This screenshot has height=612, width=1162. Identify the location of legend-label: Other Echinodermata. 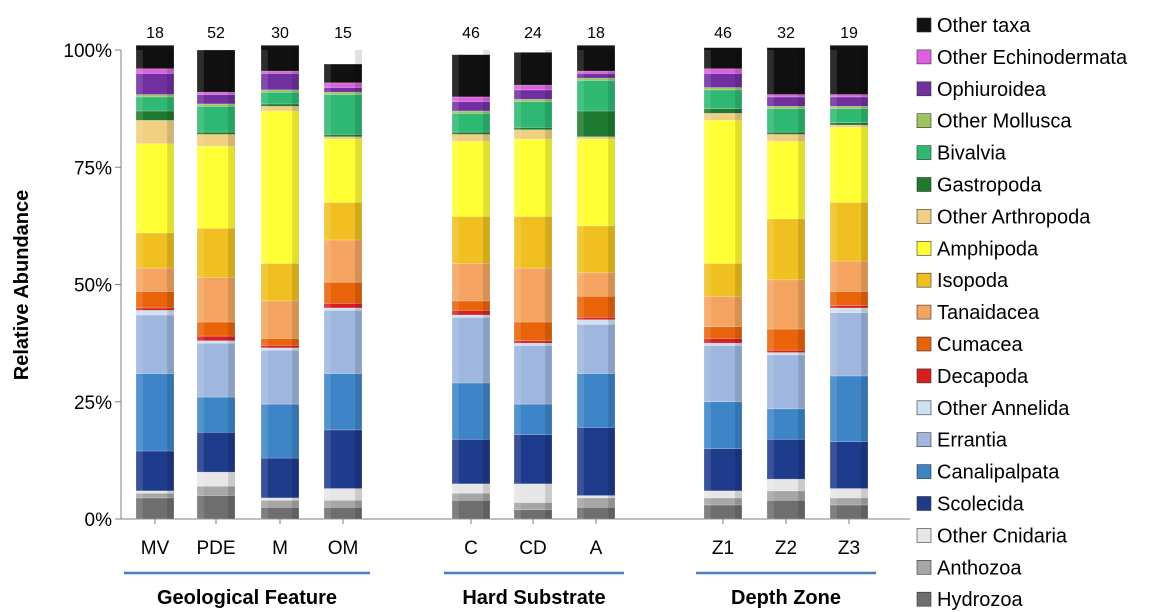
(1032, 58).